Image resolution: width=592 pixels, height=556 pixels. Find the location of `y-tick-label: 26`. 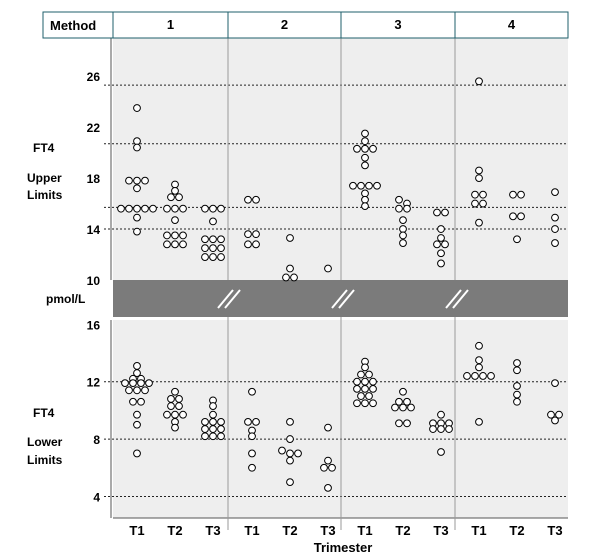

y-tick-label: 26 is located at coordinates (94, 77).